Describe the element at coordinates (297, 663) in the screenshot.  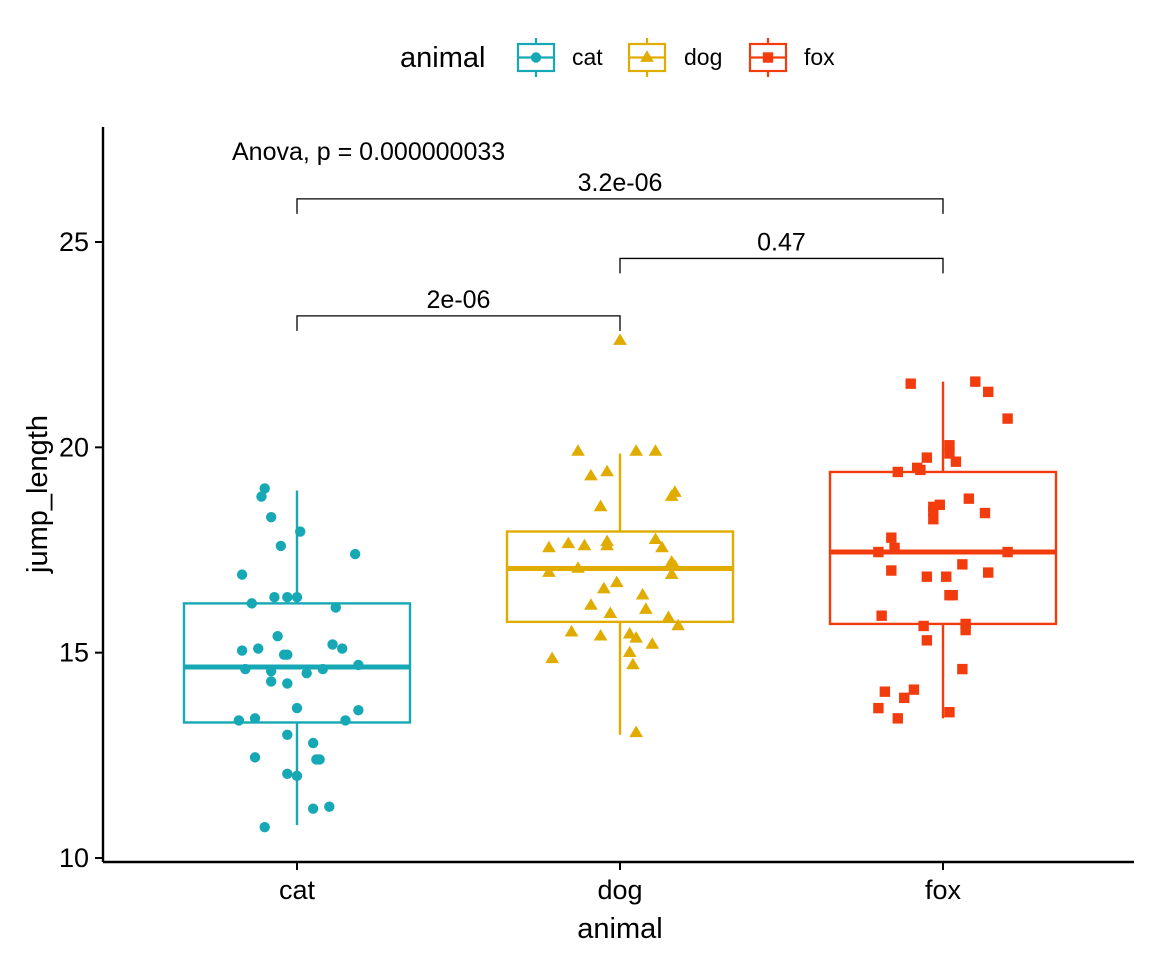
I see `iqr-box-cat` at that location.